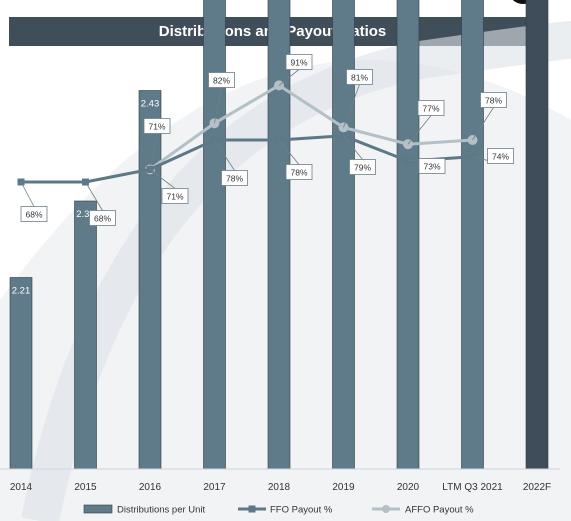  Describe the element at coordinates (247, 159) in the screenshot. I see `ffo-payout-line` at that location.